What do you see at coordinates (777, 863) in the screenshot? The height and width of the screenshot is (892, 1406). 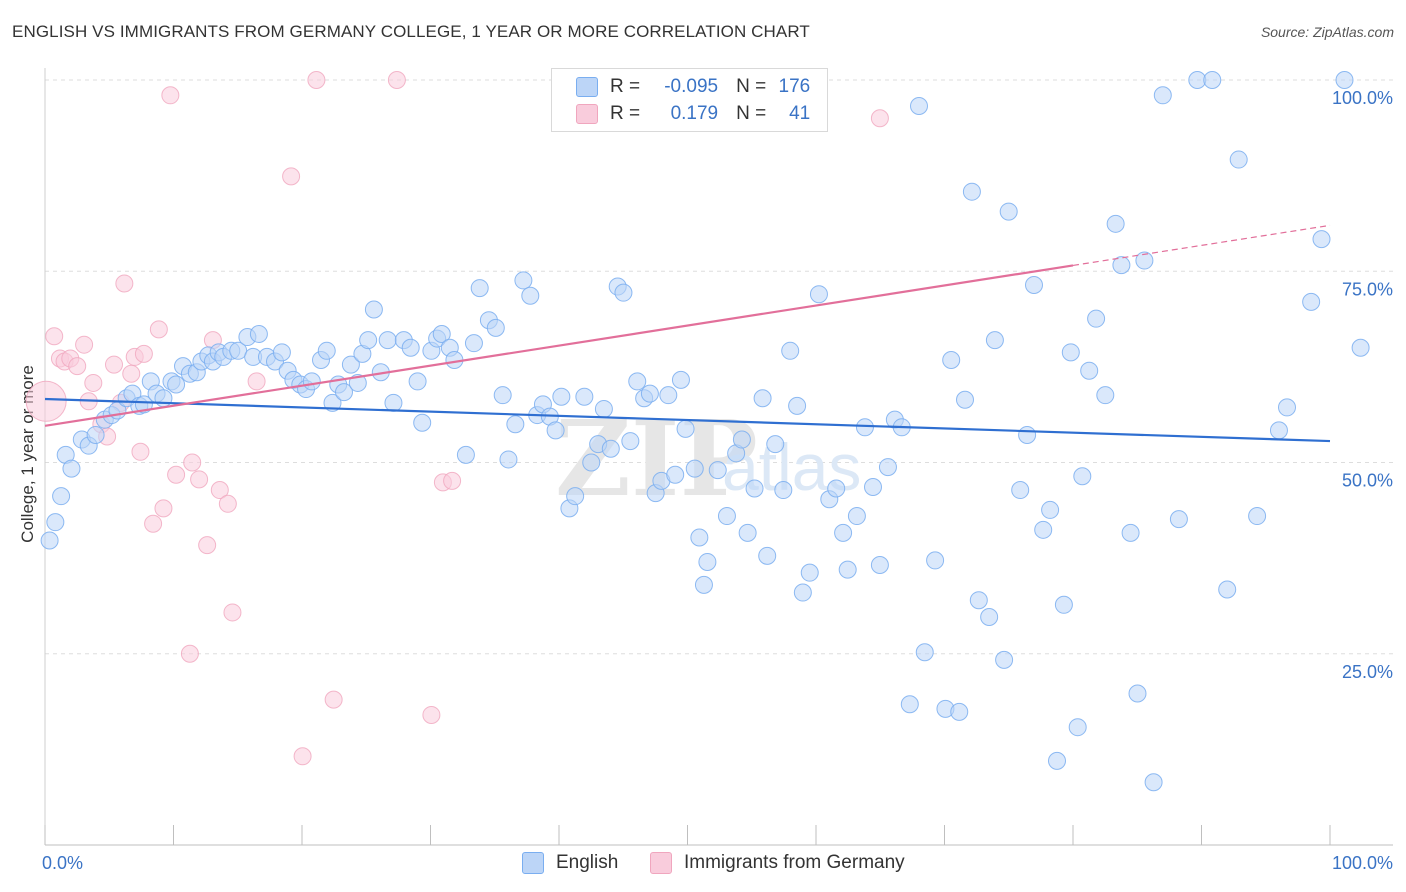 I see `bottom-legend-germany: Immigrants from Germany` at bounding box center [777, 863].